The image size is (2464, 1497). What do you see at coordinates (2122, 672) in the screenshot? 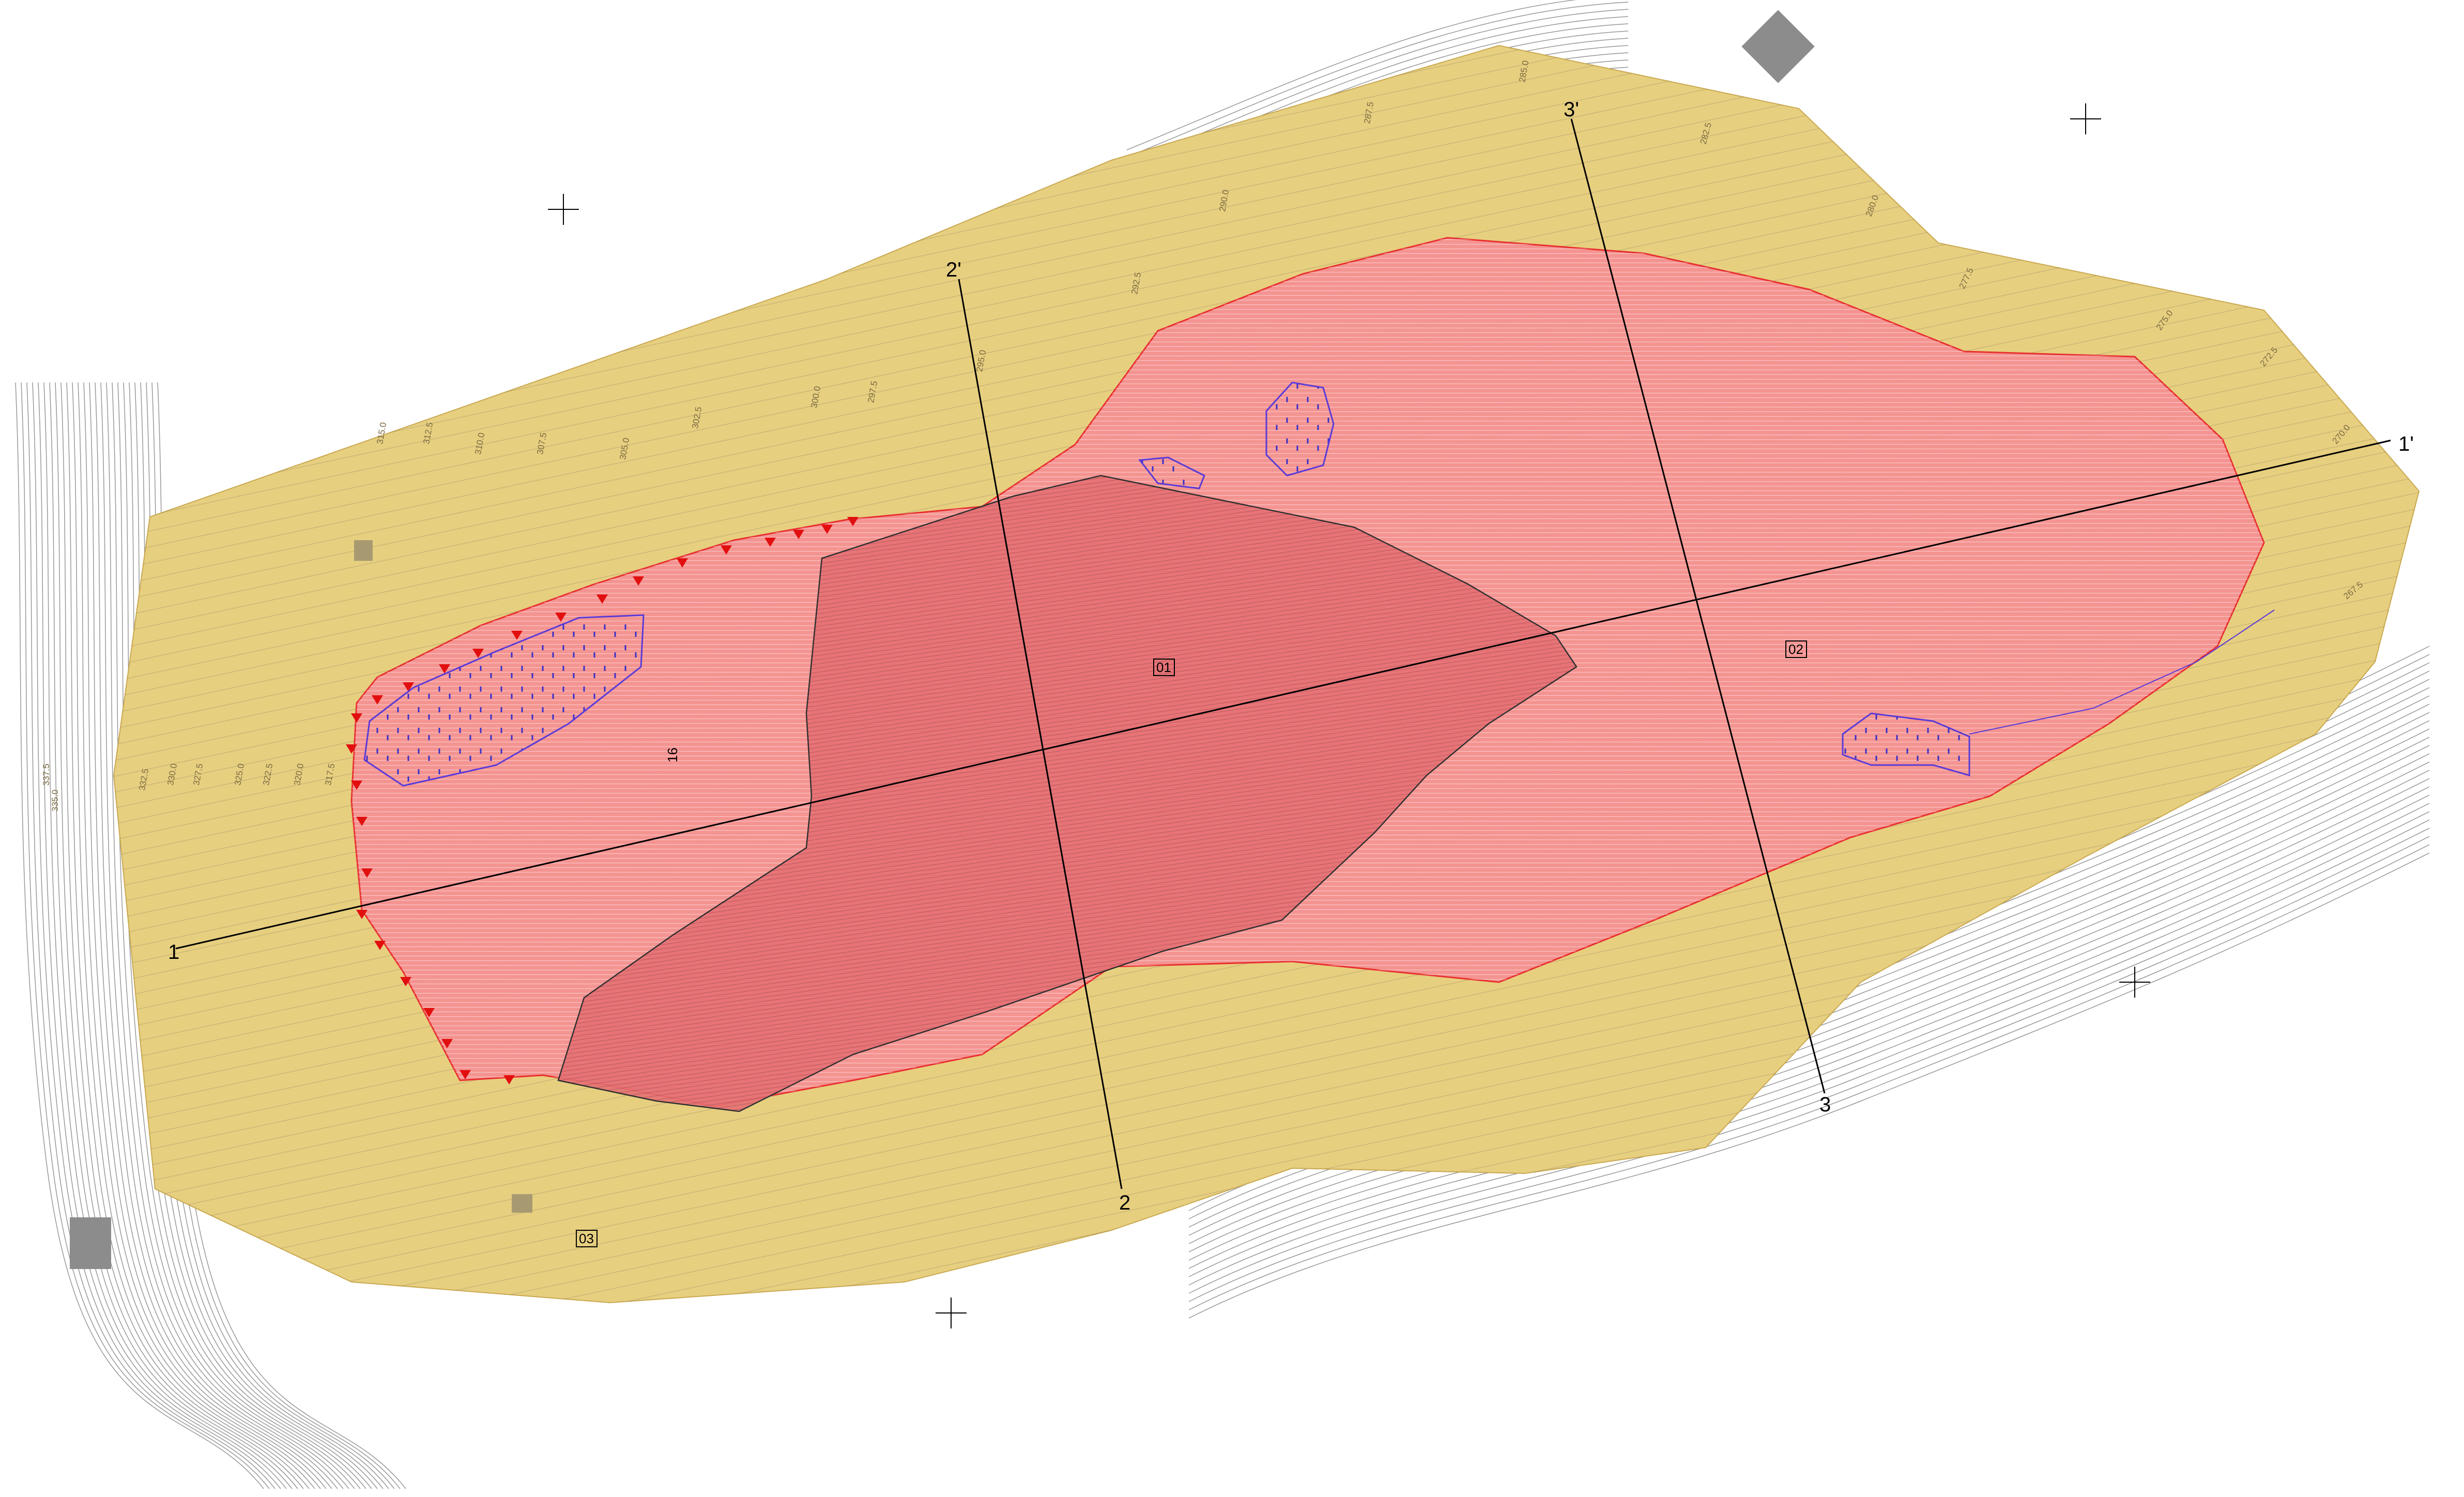
I see `seepage-line` at bounding box center [2122, 672].